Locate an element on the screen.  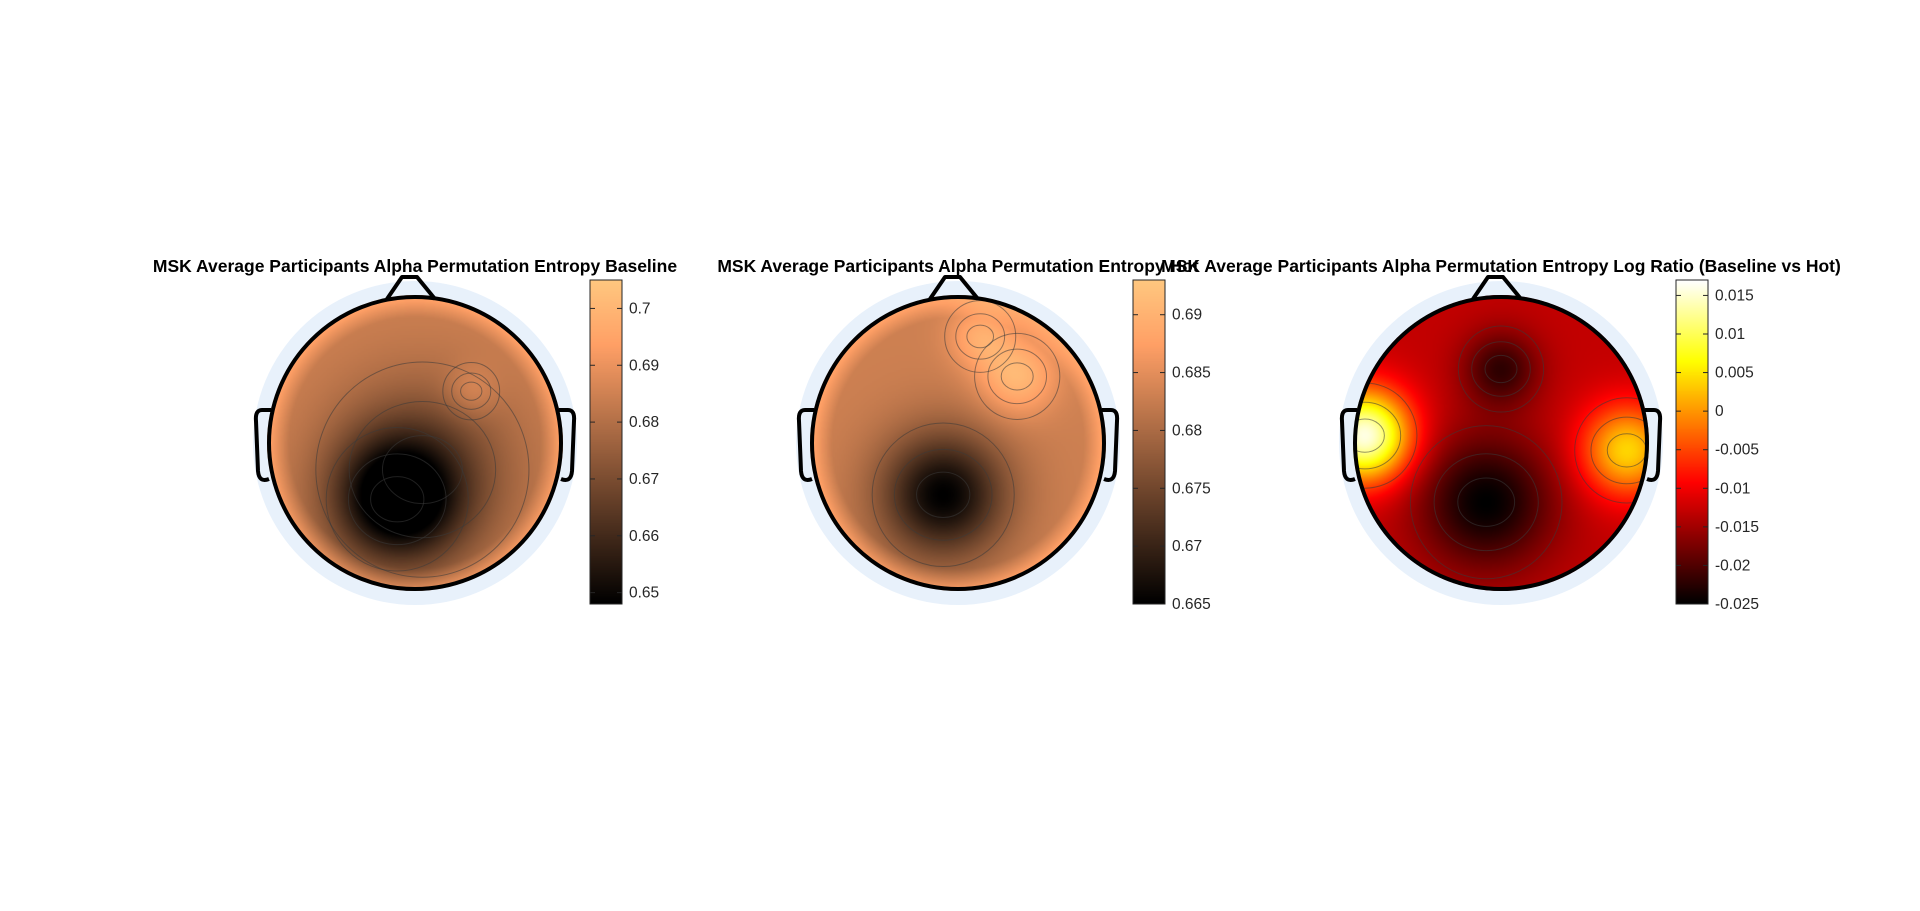
colorbar: 0.665 0.67 0.675 0.68 0.685 0.69 is located at coordinates (1171, 446).